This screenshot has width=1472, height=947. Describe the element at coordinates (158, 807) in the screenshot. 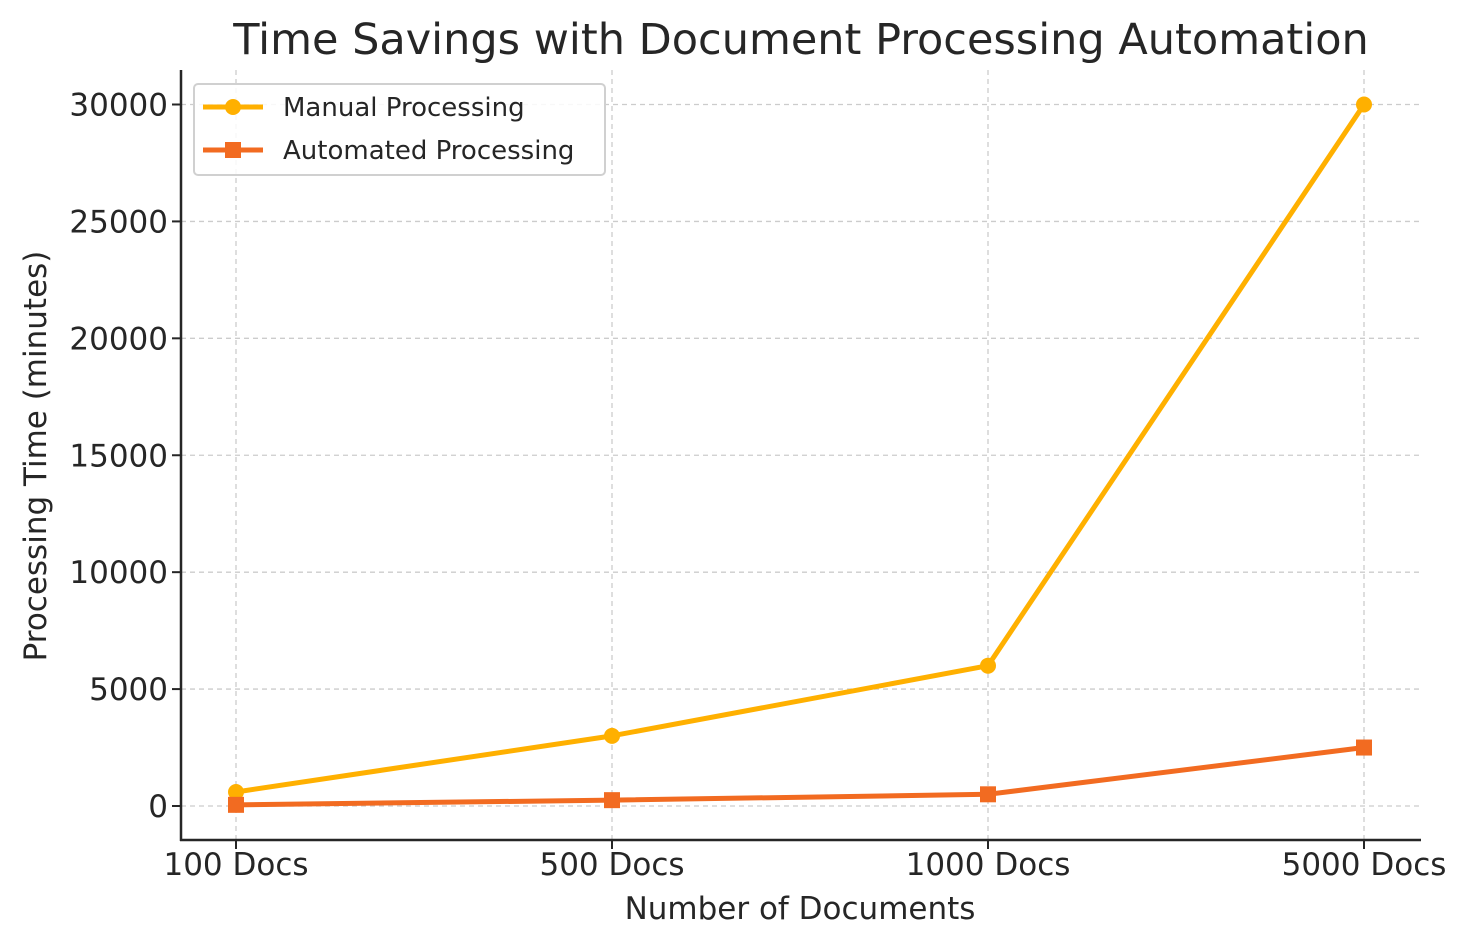

I see `y-tick-label: 0` at that location.